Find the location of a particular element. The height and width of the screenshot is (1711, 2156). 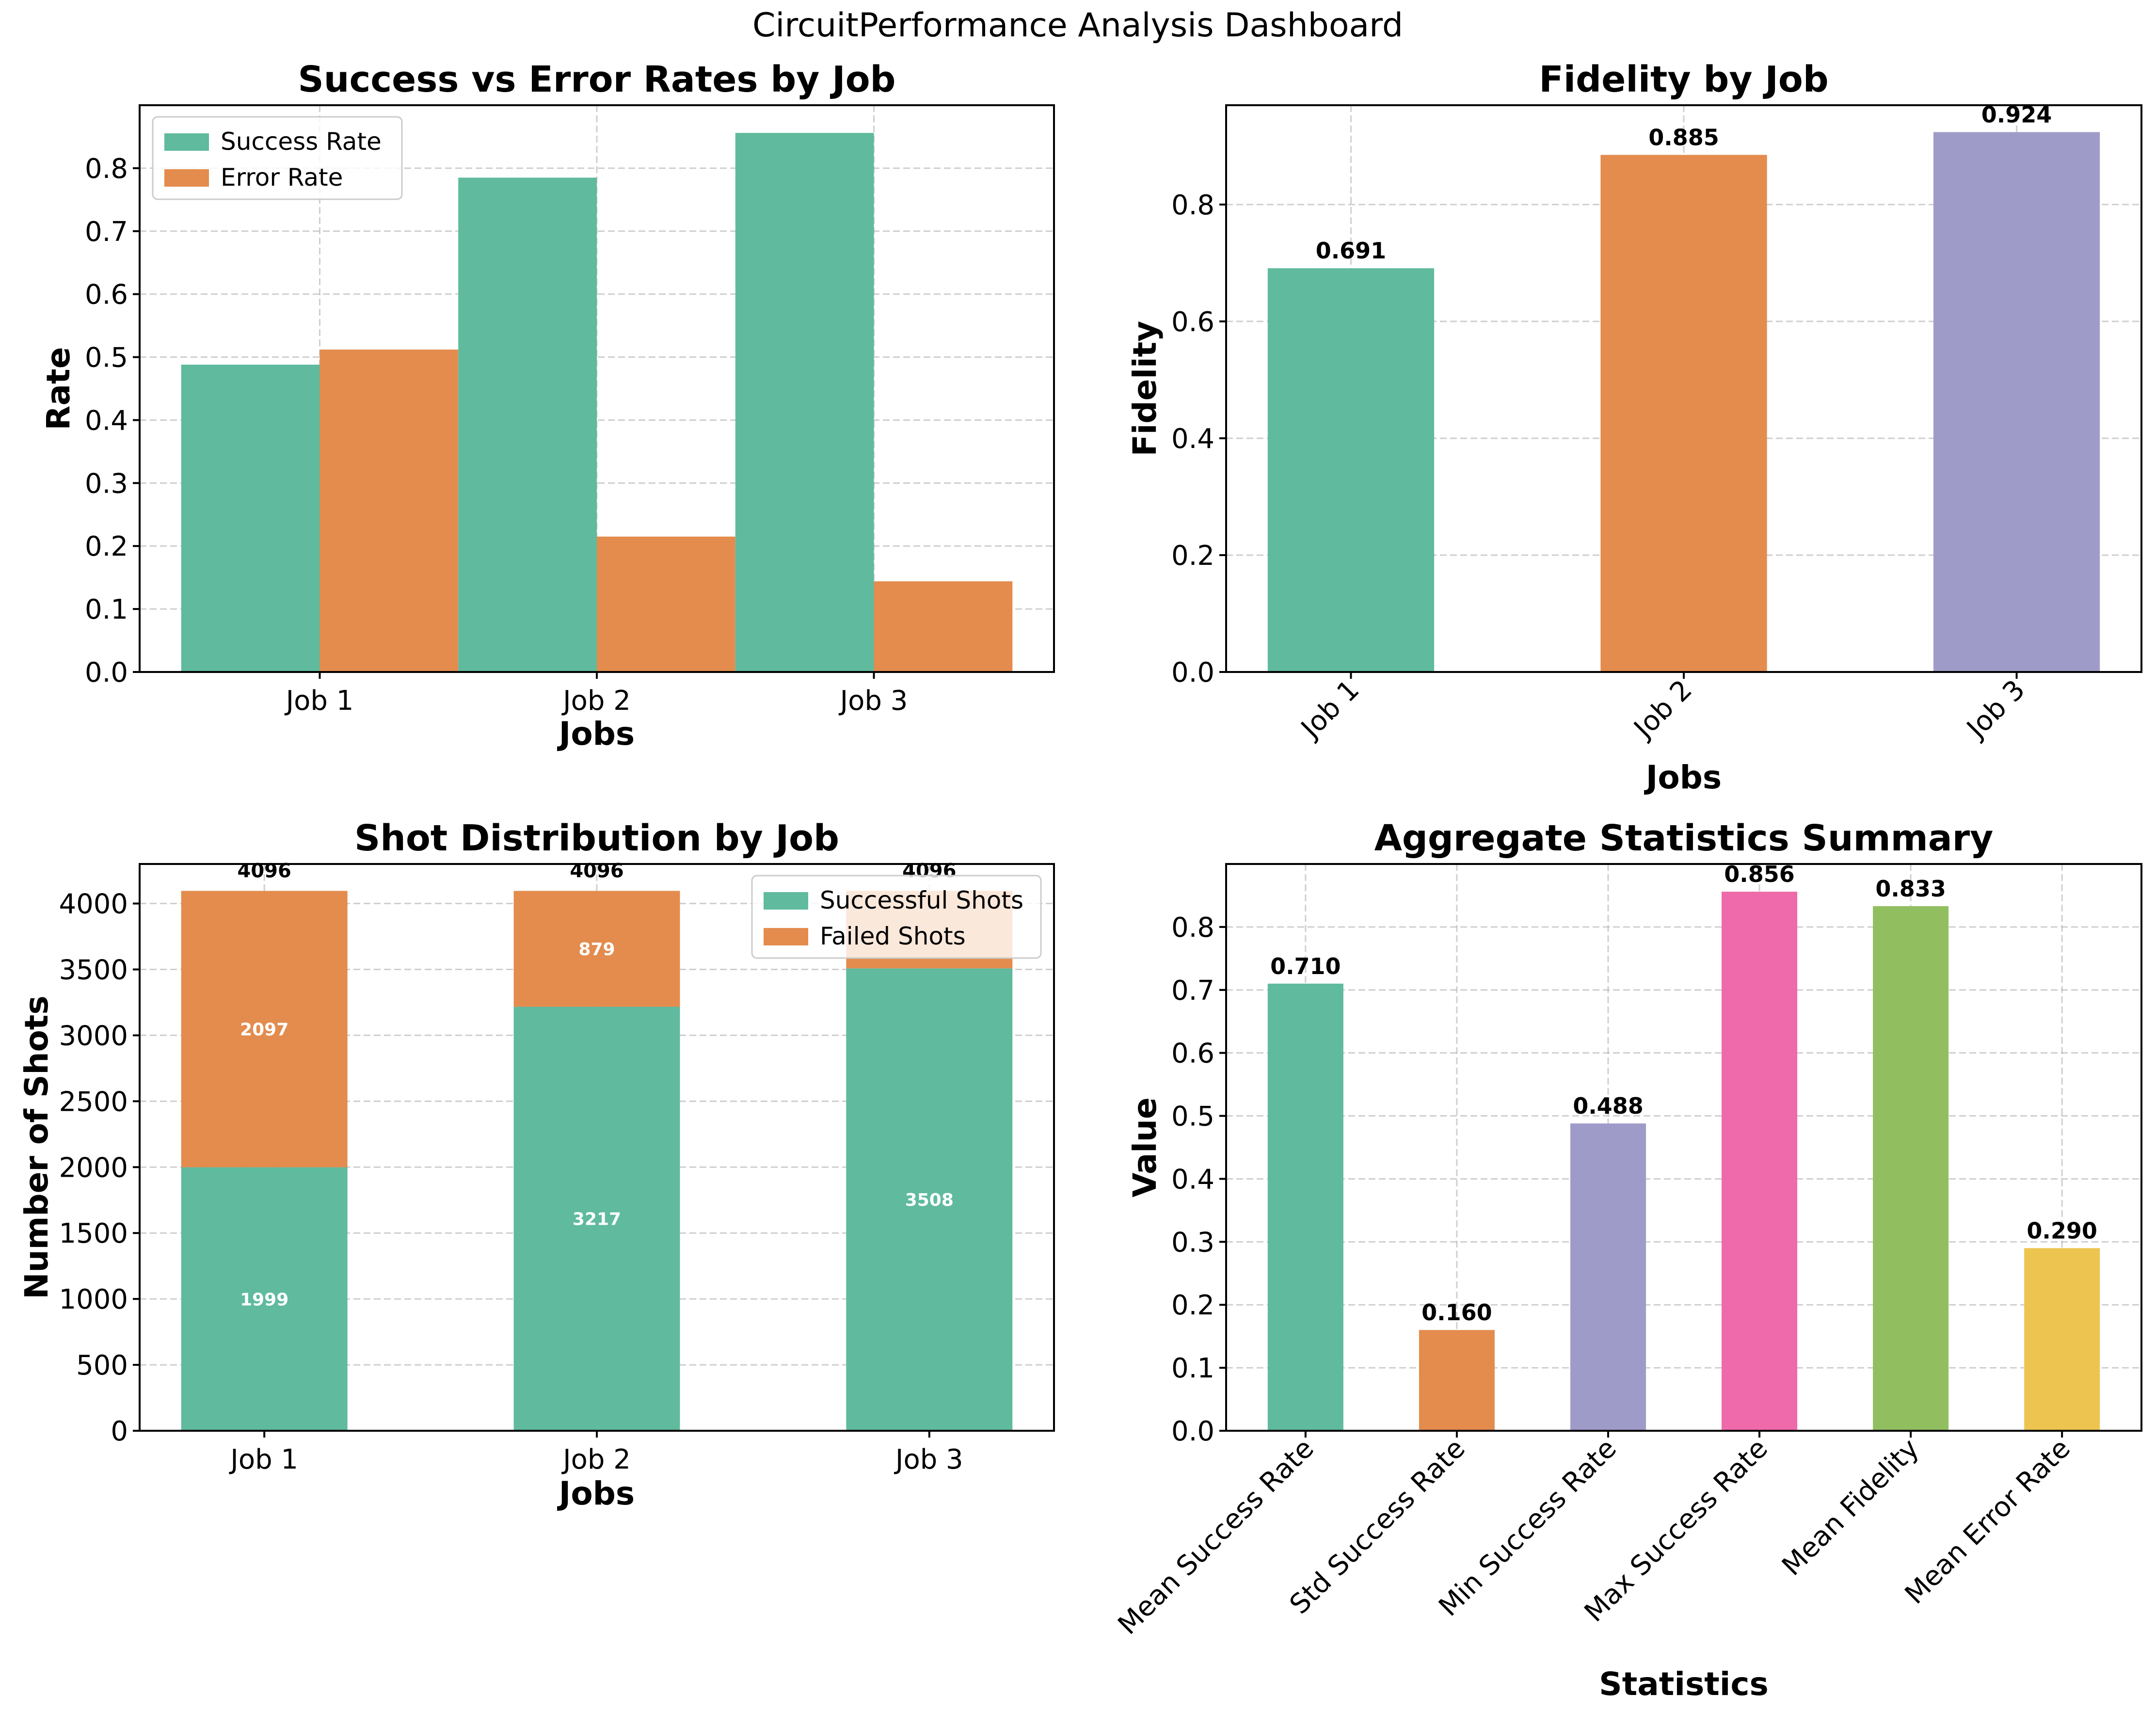

legend-label: Success Rate is located at coordinates (301, 142).